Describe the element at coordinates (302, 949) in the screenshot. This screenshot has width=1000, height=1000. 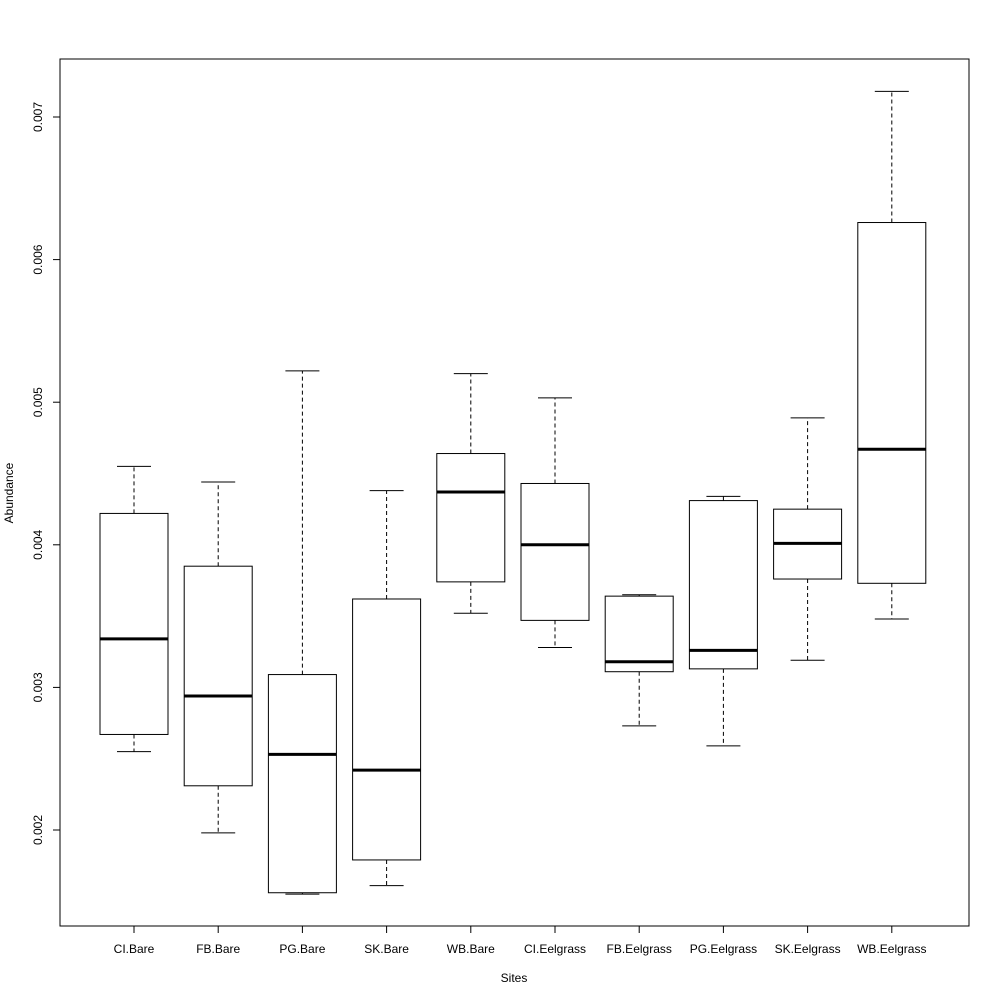
I see `x-tick-label: PG.Bare` at that location.